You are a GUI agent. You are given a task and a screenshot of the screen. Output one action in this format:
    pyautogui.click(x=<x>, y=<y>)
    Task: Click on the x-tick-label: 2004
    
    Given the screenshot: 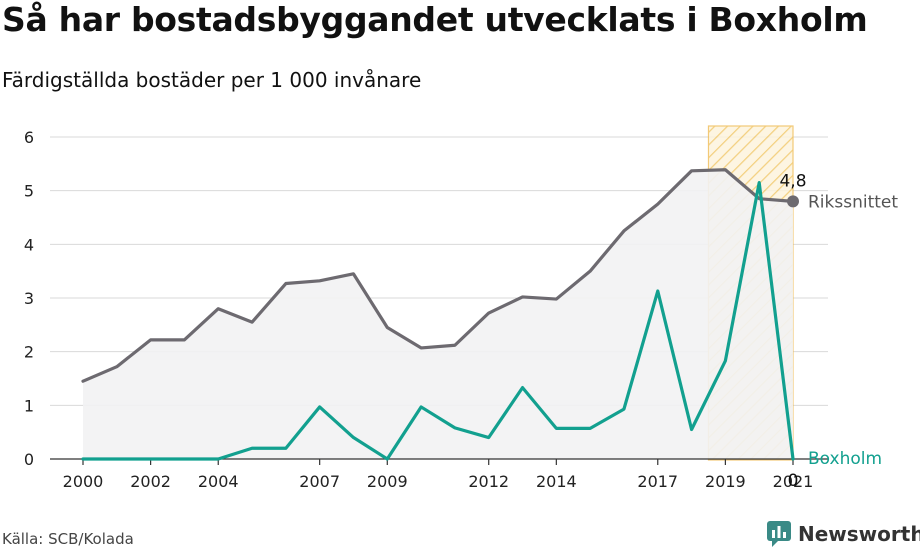 What is the action you would take?
    pyautogui.click(x=218, y=481)
    